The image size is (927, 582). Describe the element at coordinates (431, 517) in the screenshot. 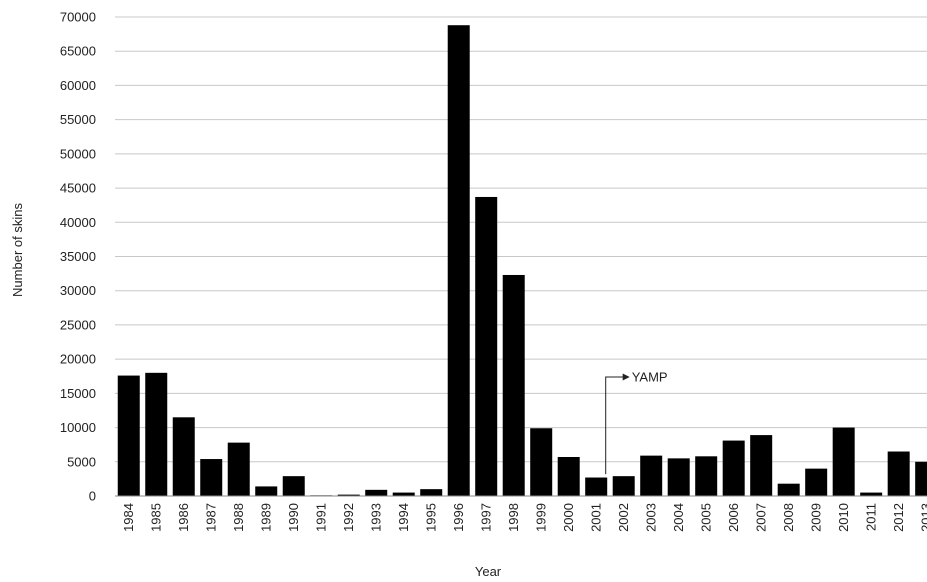

I see `x-tick-label: 1995` at that location.